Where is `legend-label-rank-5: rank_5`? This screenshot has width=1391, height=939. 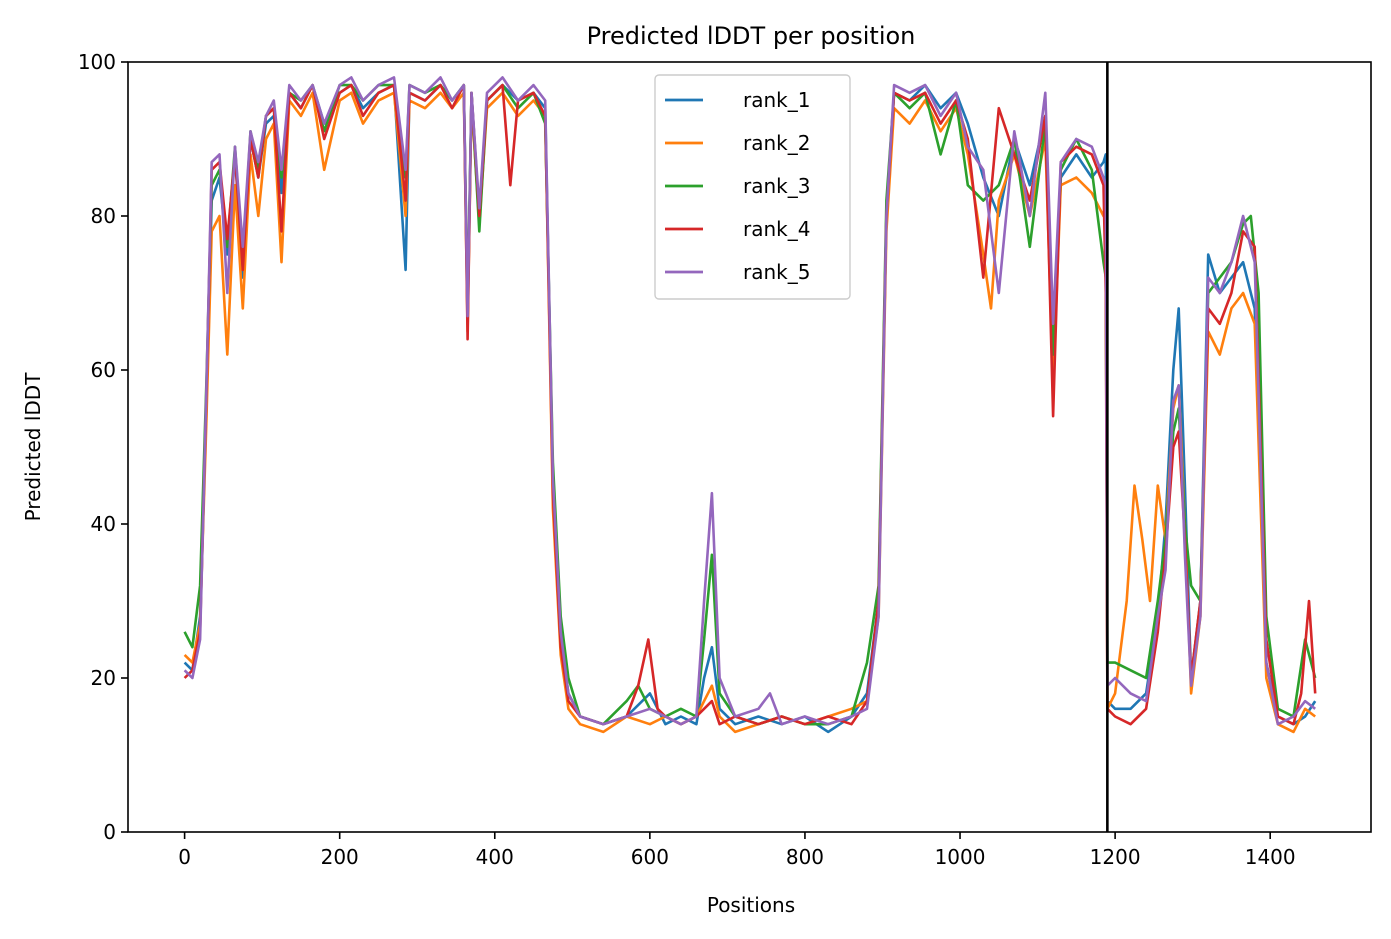
legend-label-rank-5: rank_5 is located at coordinates (776, 272).